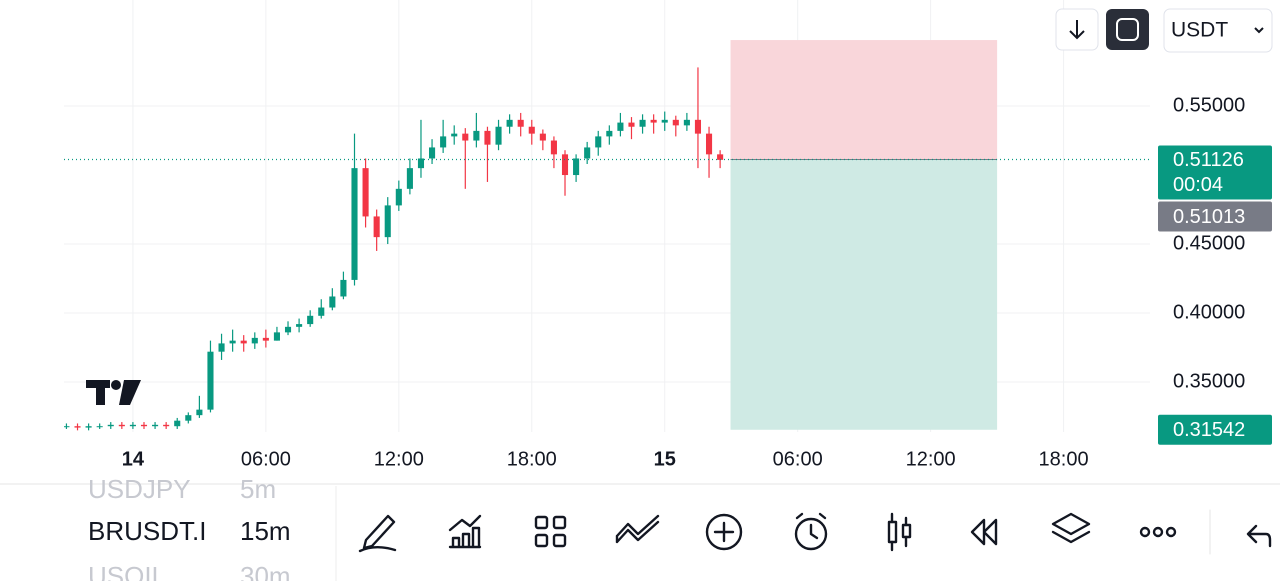  Describe the element at coordinates (1209, 430) in the screenshot. I see `target-label: 0.31542` at that location.